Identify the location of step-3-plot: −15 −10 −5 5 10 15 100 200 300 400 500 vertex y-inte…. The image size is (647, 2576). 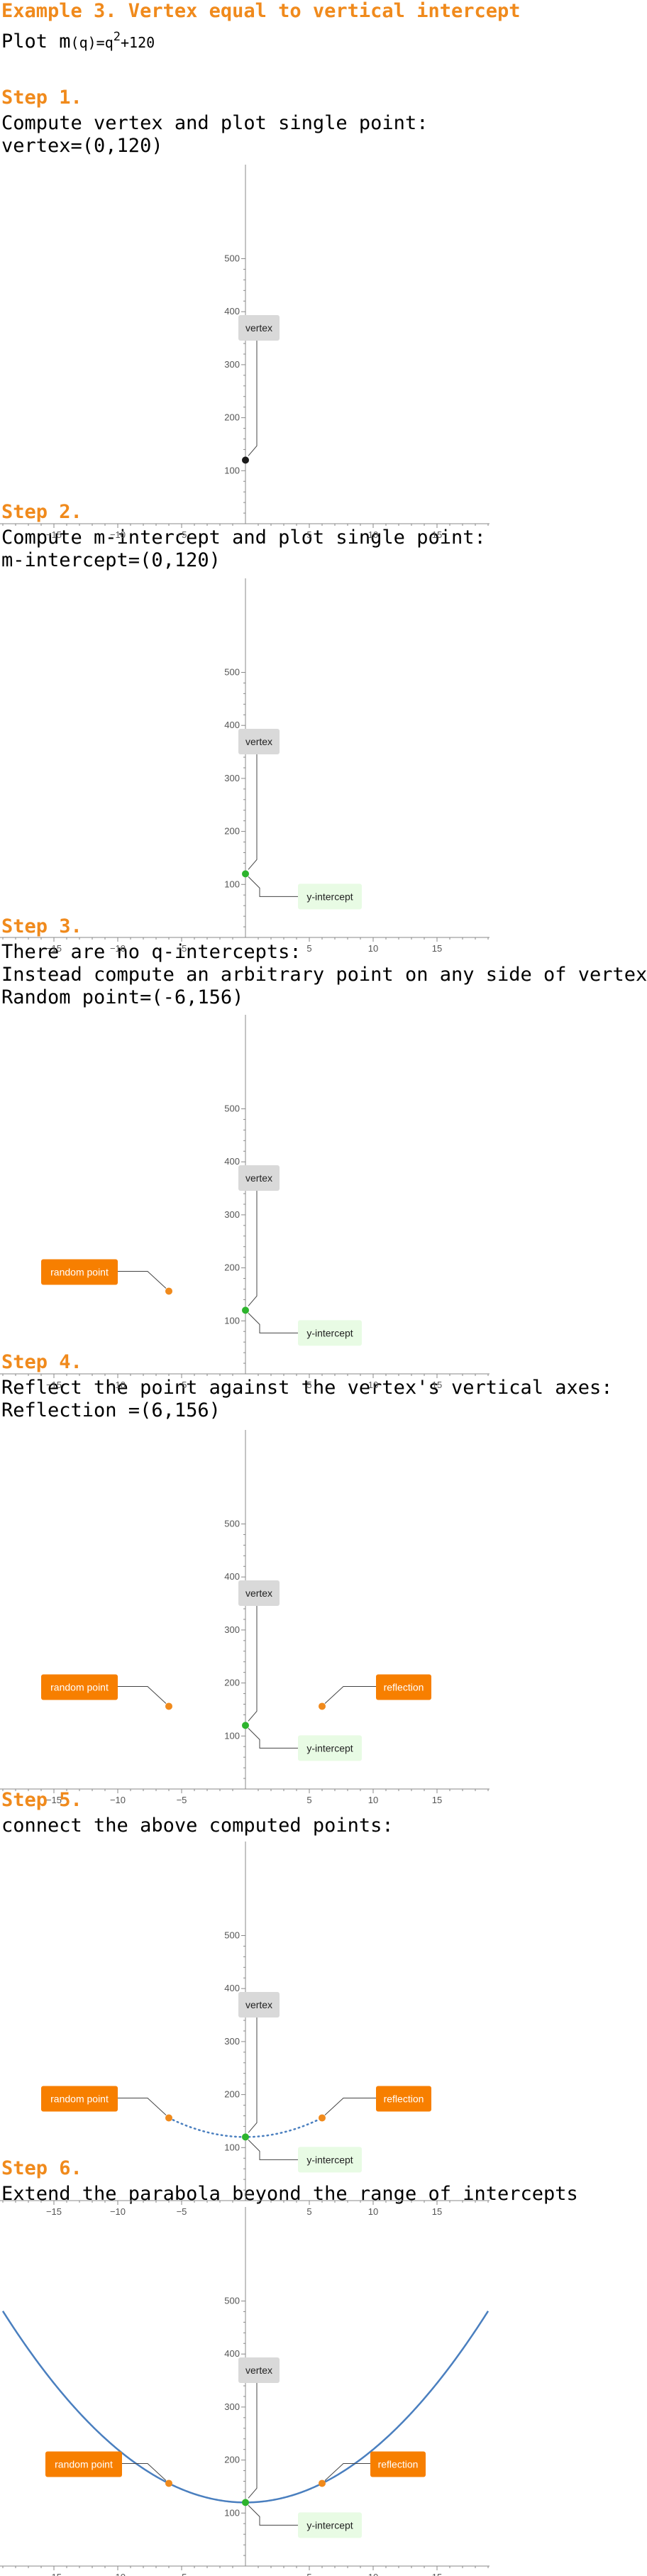
(245, 1202).